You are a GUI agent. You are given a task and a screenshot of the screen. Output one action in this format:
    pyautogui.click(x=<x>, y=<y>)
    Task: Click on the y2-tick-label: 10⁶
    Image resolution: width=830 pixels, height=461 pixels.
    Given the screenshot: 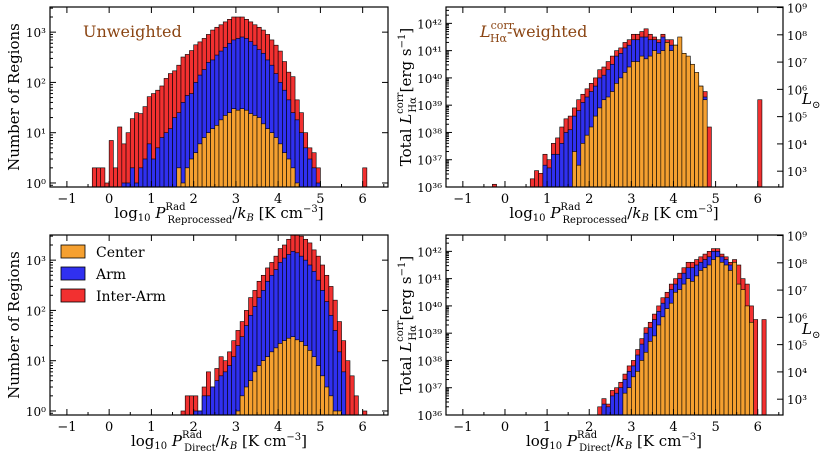 What is the action you would take?
    pyautogui.click(x=797, y=90)
    